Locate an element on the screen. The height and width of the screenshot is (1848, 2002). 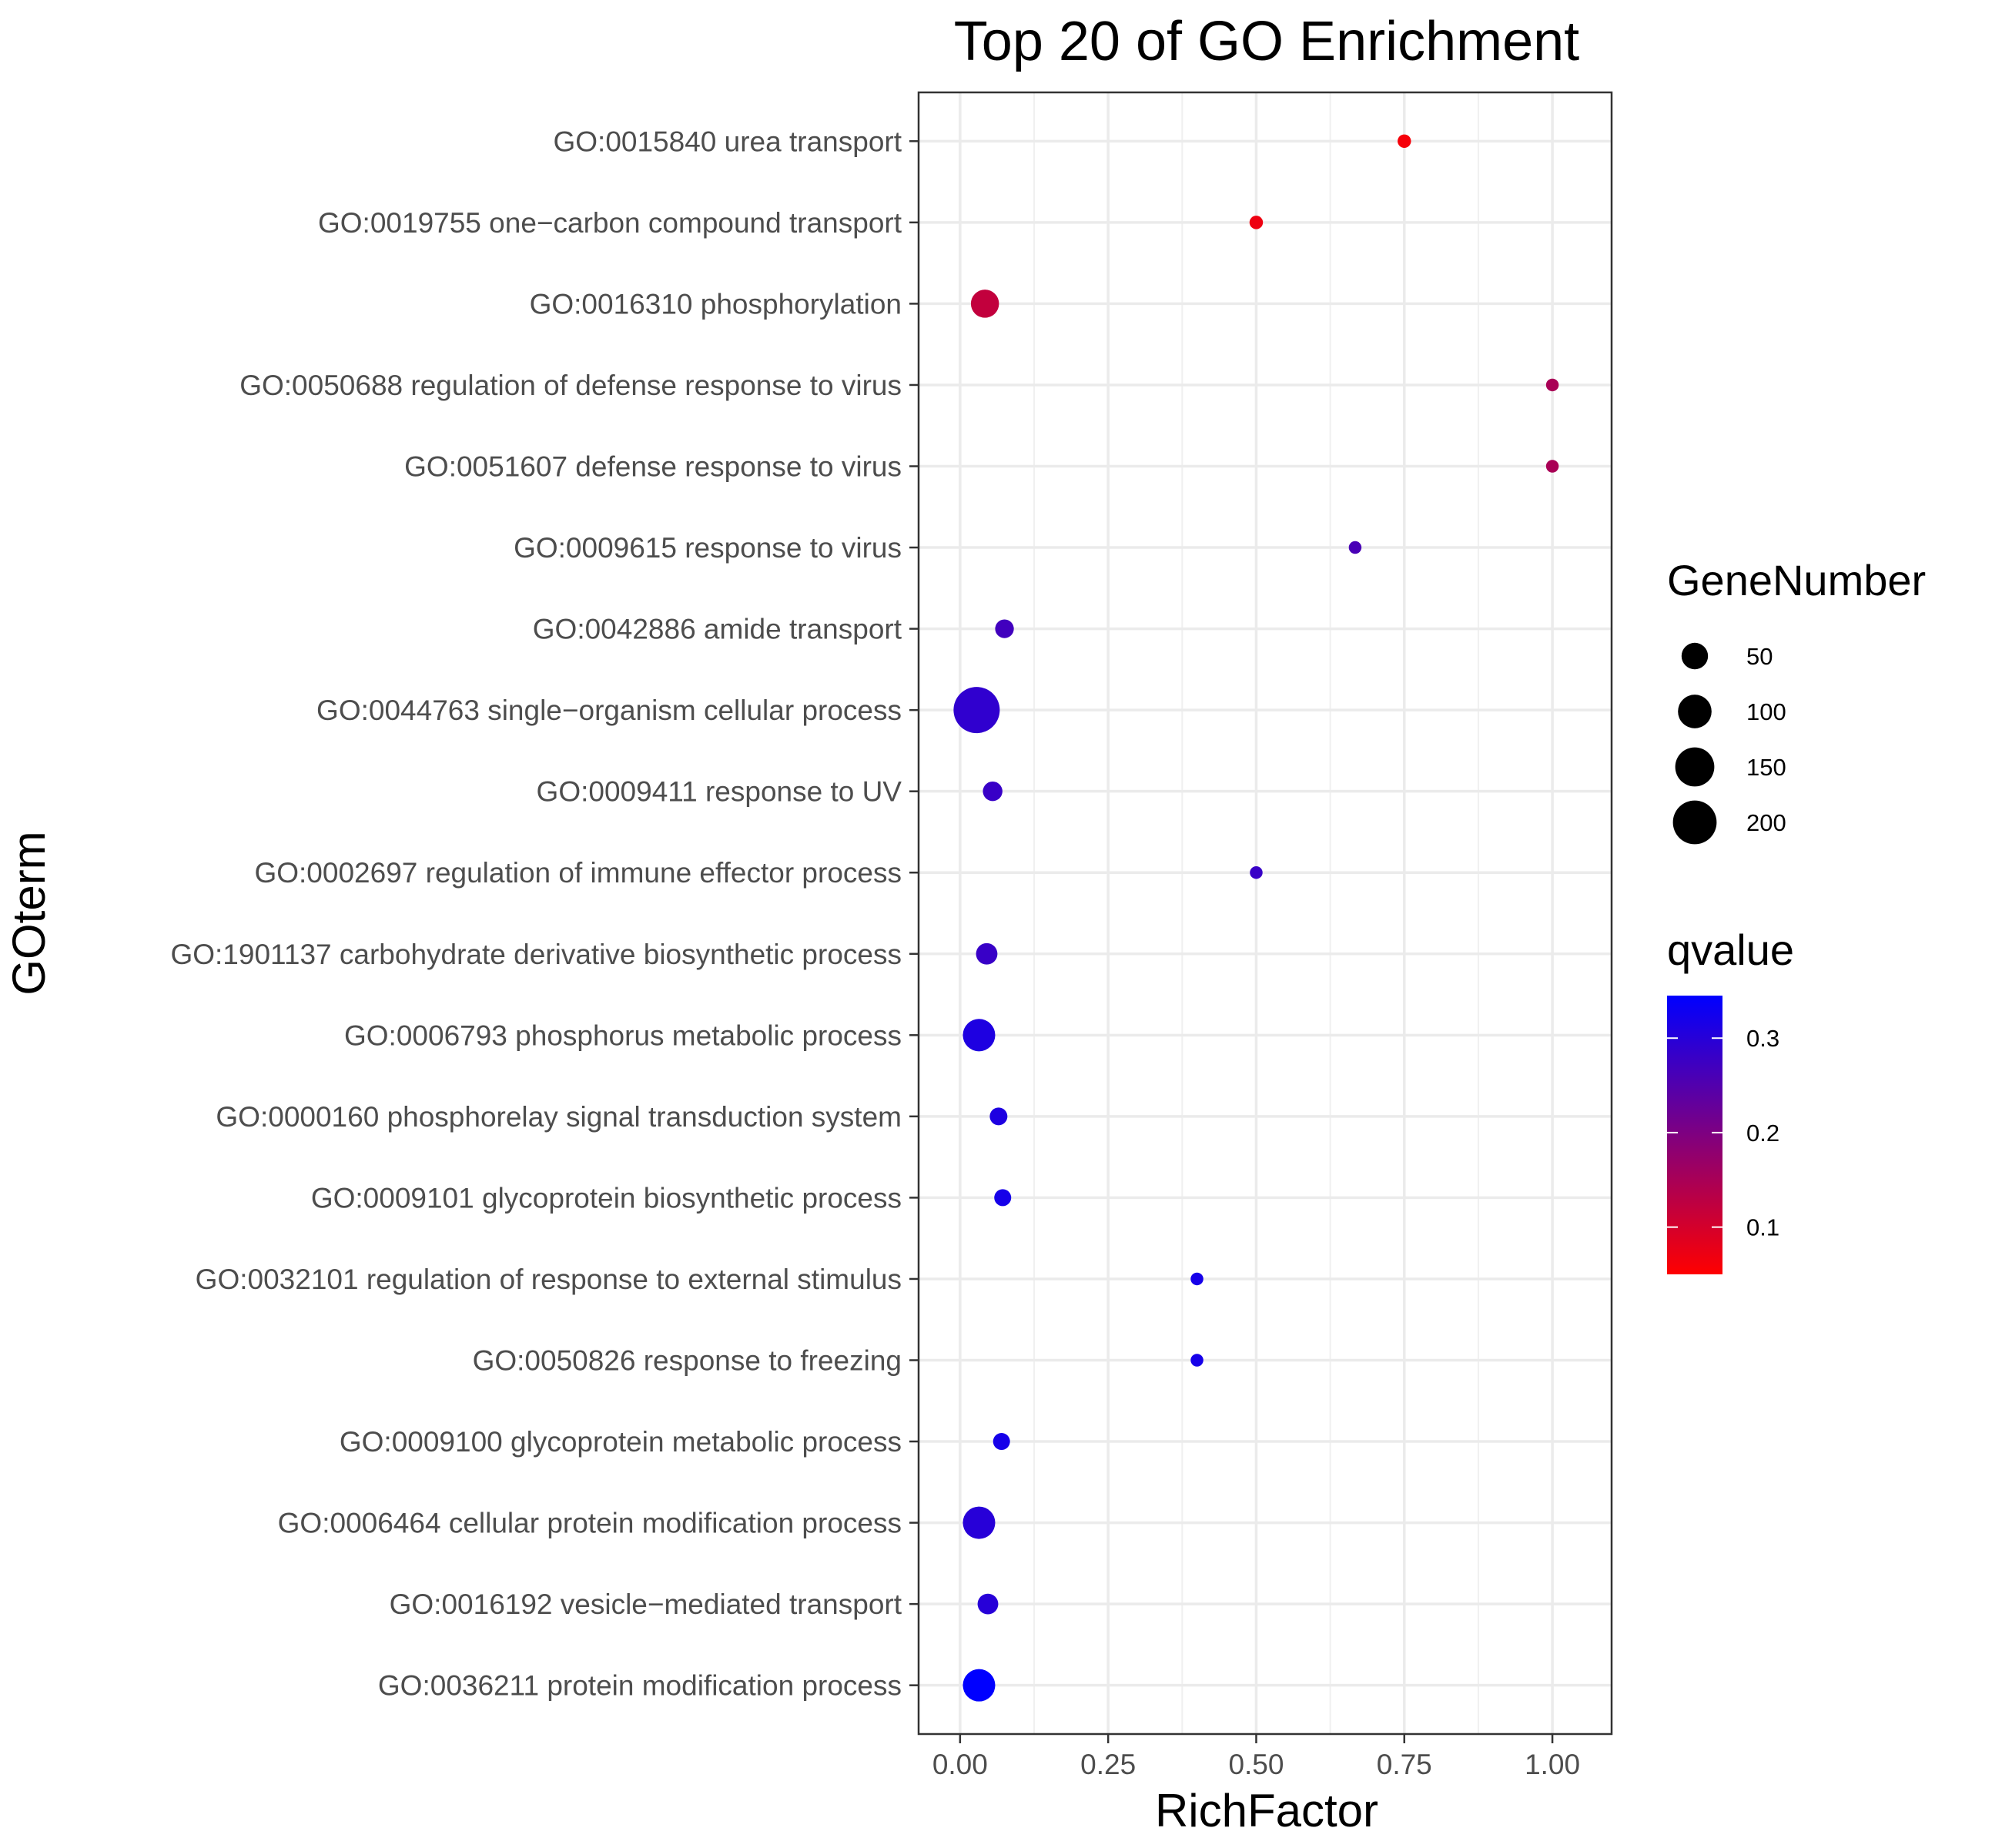
chart-title: Top 20 of GO Enrichment is located at coordinates (1266, 41).